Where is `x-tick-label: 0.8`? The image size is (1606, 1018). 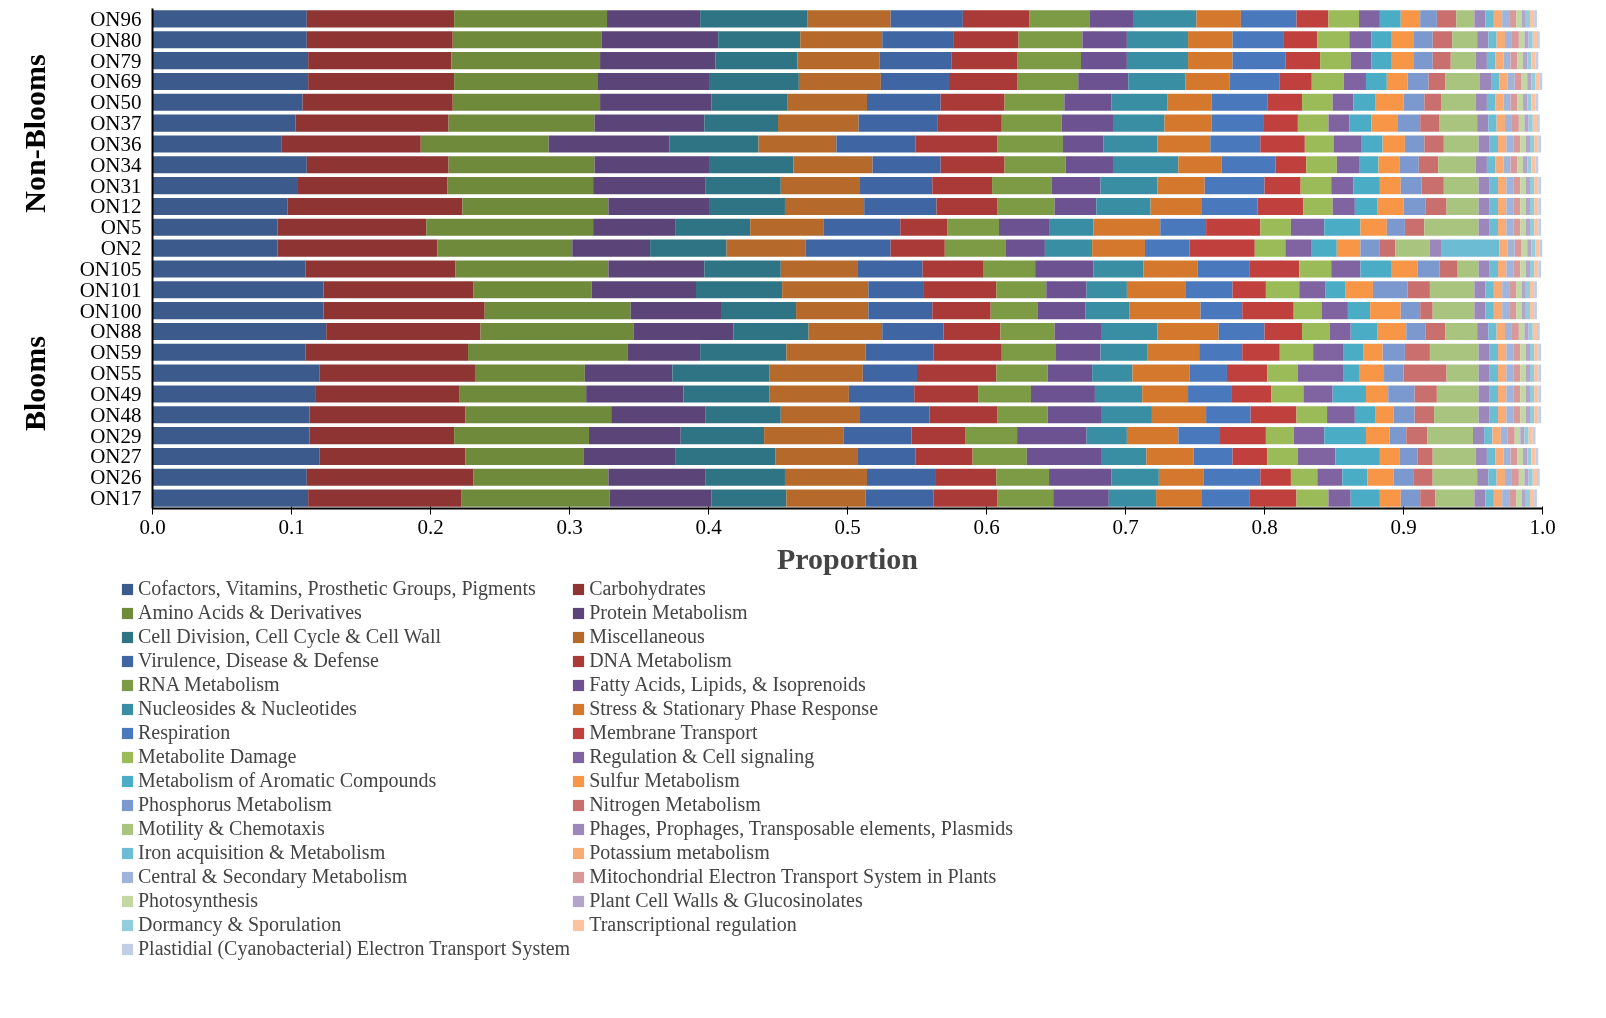
x-tick-label: 0.8 is located at coordinates (1264, 526).